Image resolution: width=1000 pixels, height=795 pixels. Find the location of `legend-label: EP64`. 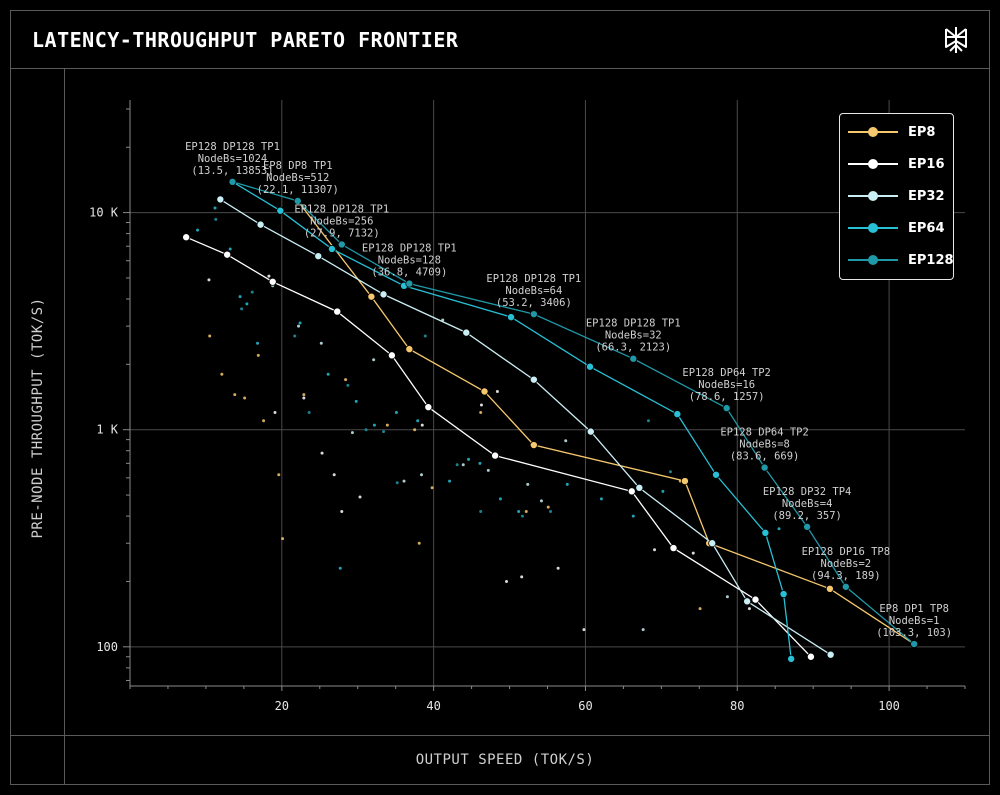

legend-label: EP64 is located at coordinates (926, 228).